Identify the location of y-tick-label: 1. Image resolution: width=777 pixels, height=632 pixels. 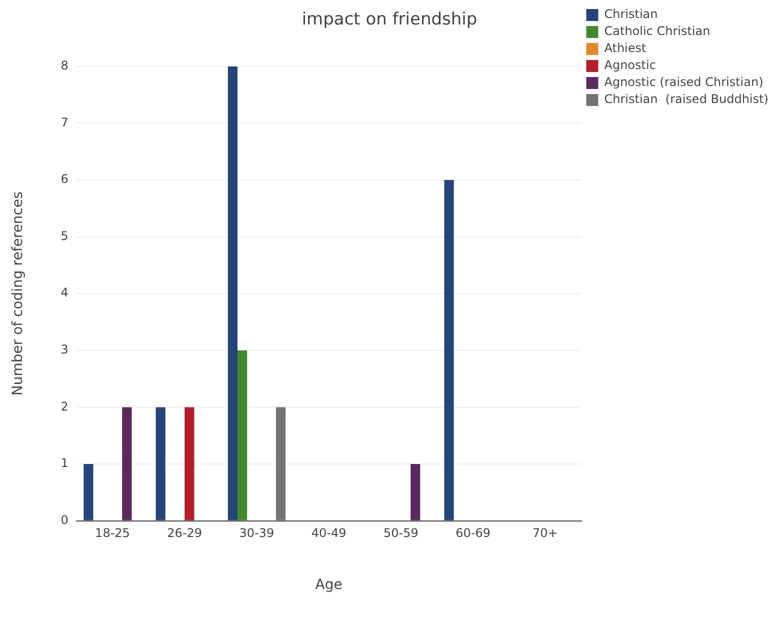
(64, 463).